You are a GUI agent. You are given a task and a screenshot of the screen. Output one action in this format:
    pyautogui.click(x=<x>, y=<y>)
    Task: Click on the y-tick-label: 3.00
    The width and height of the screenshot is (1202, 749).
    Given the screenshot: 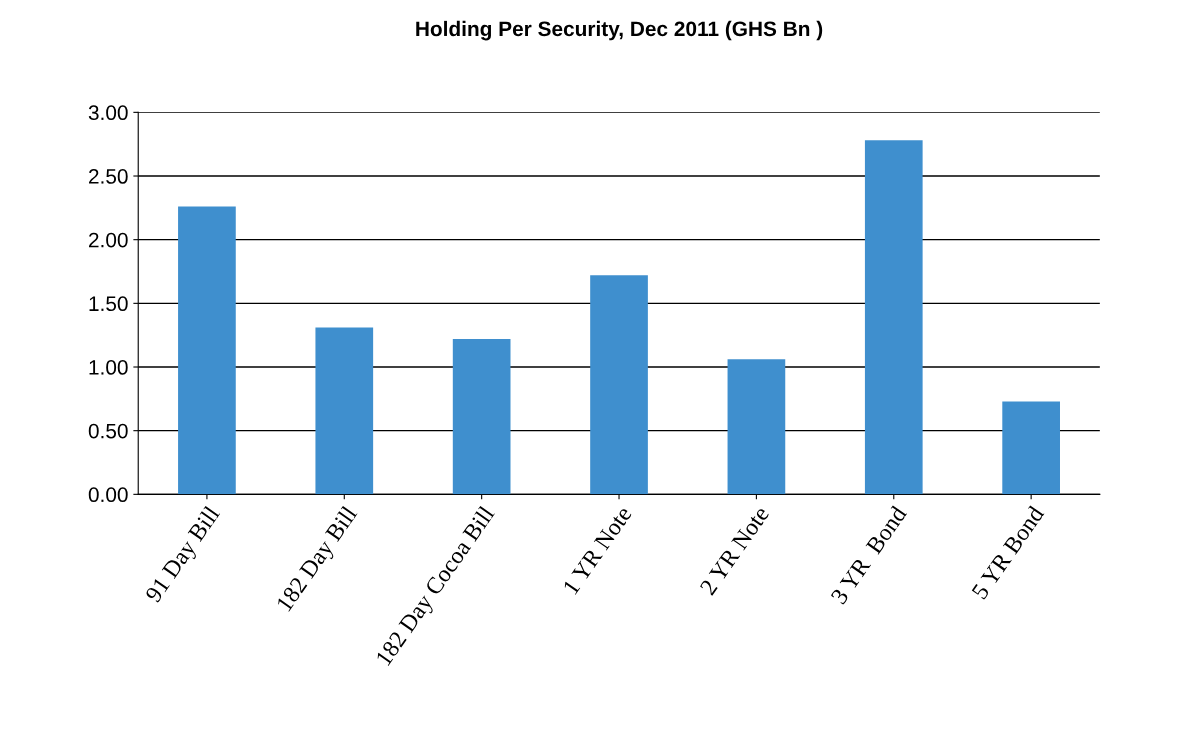 What is the action you would take?
    pyautogui.click(x=108, y=113)
    